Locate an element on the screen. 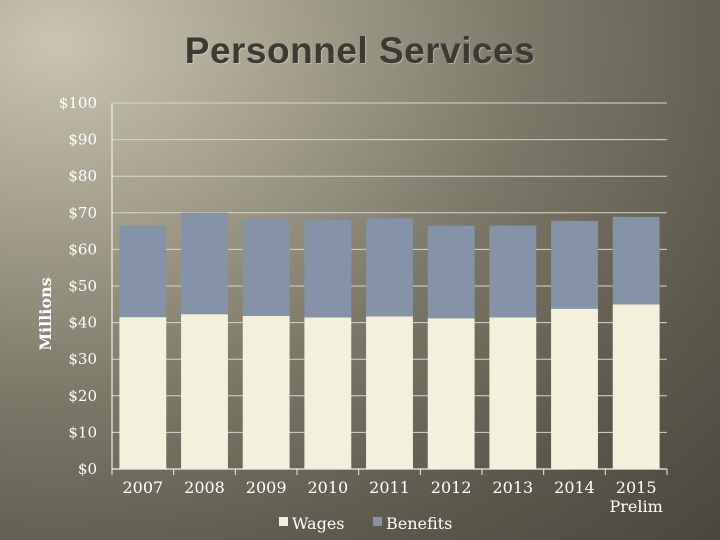 This screenshot has height=540, width=720. x-tick-label: 2013 is located at coordinates (512, 487).